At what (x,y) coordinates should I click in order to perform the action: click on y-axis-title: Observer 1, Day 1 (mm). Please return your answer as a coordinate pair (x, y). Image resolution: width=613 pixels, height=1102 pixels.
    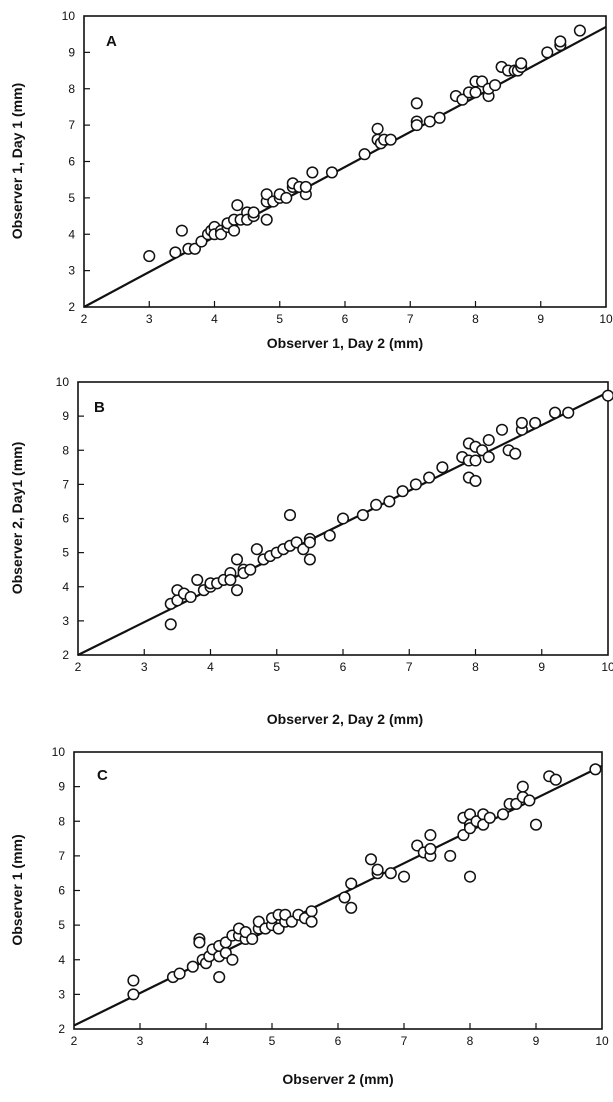
    Looking at the image, I should click on (17, 161).